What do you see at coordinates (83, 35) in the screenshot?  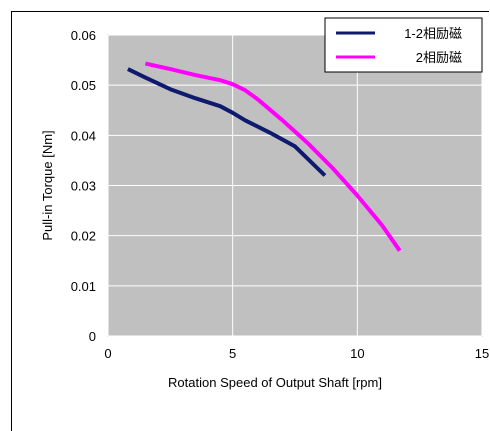 I see `y-tick-label: 0.06` at bounding box center [83, 35].